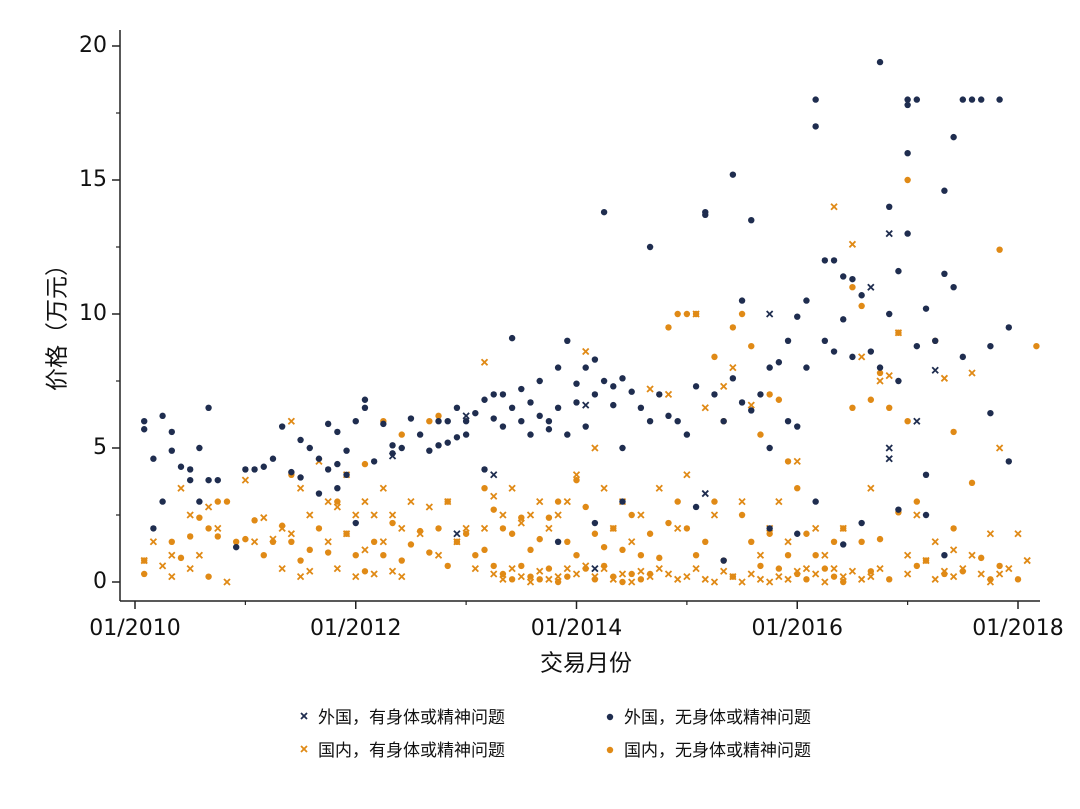  I want to click on legend-marker-dot-orange, so click(610, 750).